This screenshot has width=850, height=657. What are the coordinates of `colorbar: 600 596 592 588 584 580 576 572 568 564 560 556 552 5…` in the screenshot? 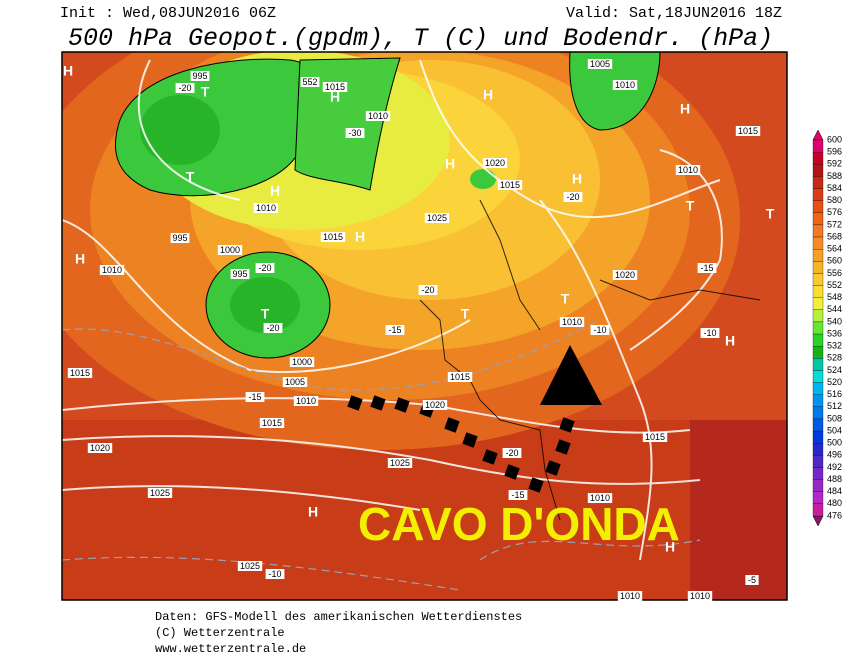 It's located at (827, 328).